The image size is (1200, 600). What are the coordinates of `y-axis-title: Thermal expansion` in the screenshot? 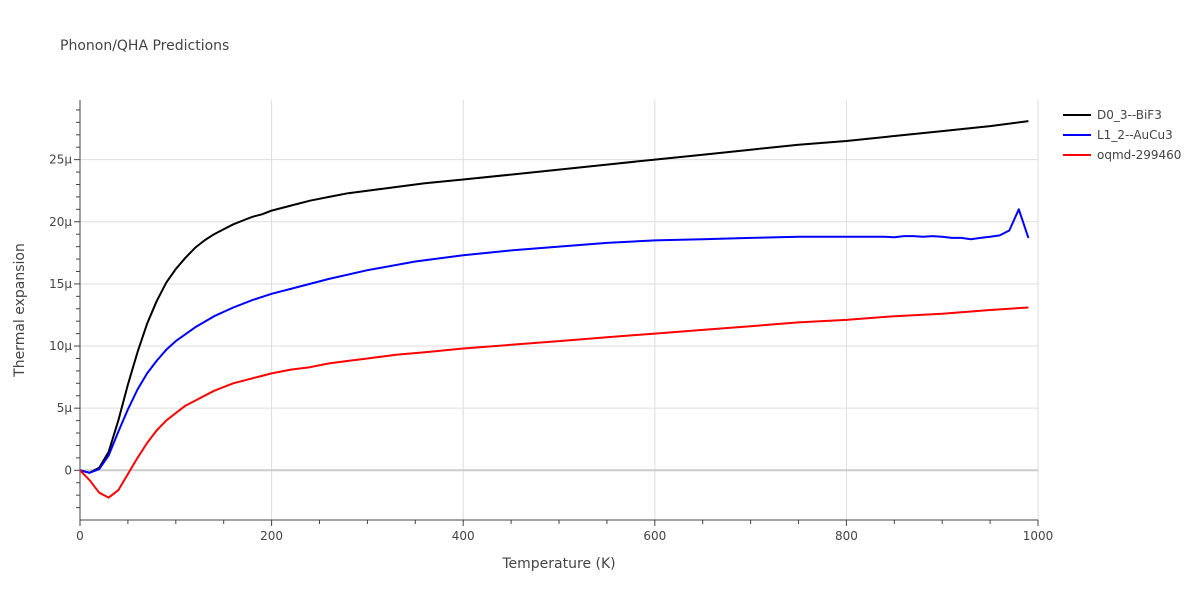 It's located at (20, 310).